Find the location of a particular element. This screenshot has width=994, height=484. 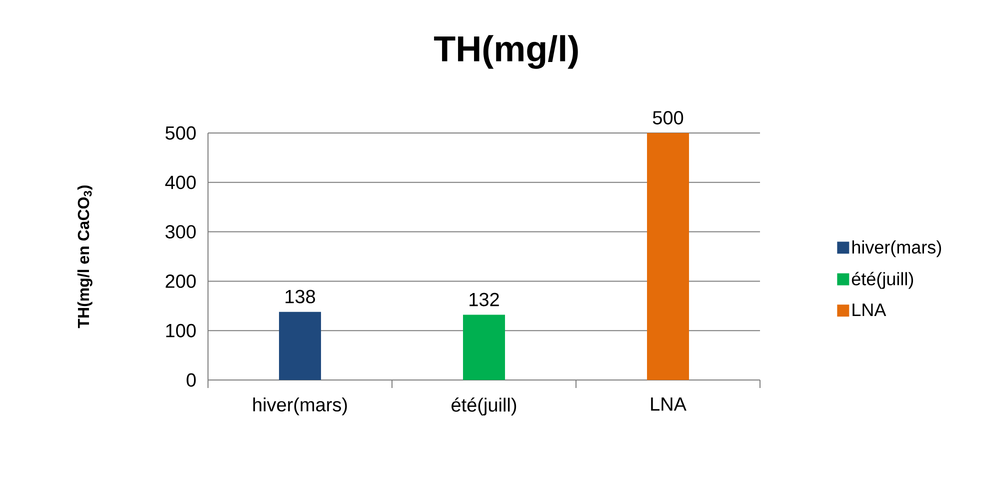

y-tick-label: 200 is located at coordinates (181, 281).